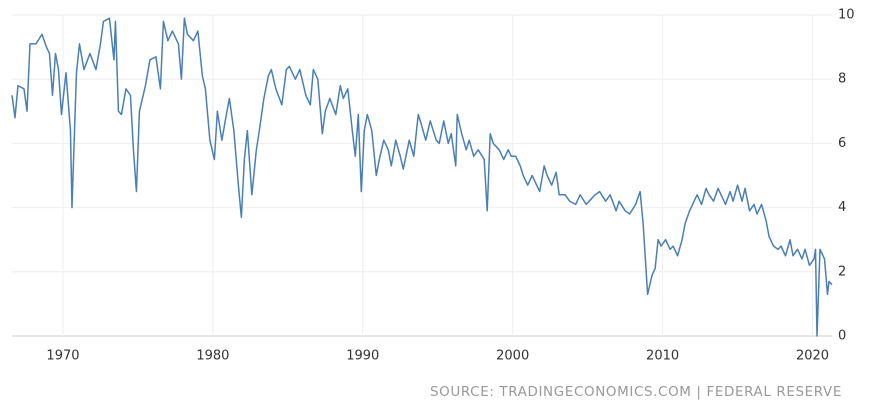 Image resolution: width=894 pixels, height=403 pixels. Describe the element at coordinates (662, 356) in the screenshot. I see `x-tick-label: 2010` at that location.